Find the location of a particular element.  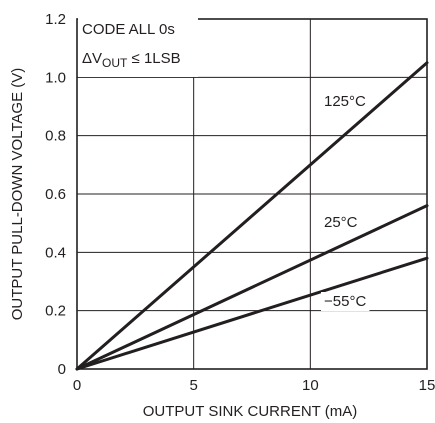

annotation-background is located at coordinates (138, 46).